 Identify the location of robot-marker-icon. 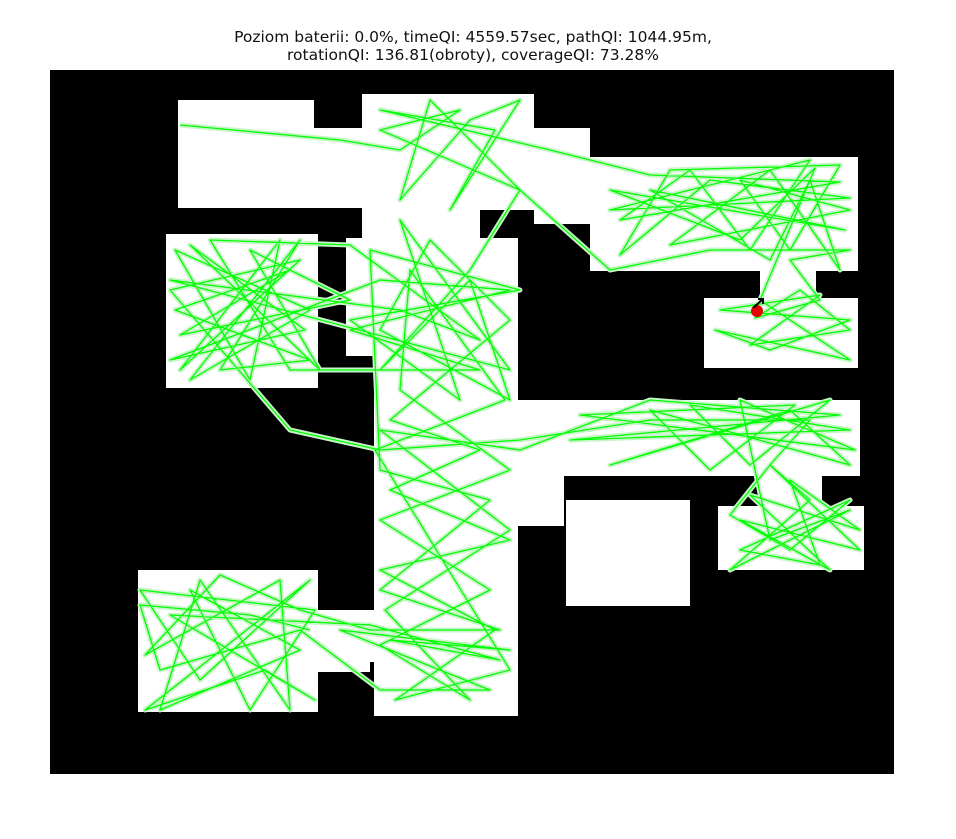
(757, 307).